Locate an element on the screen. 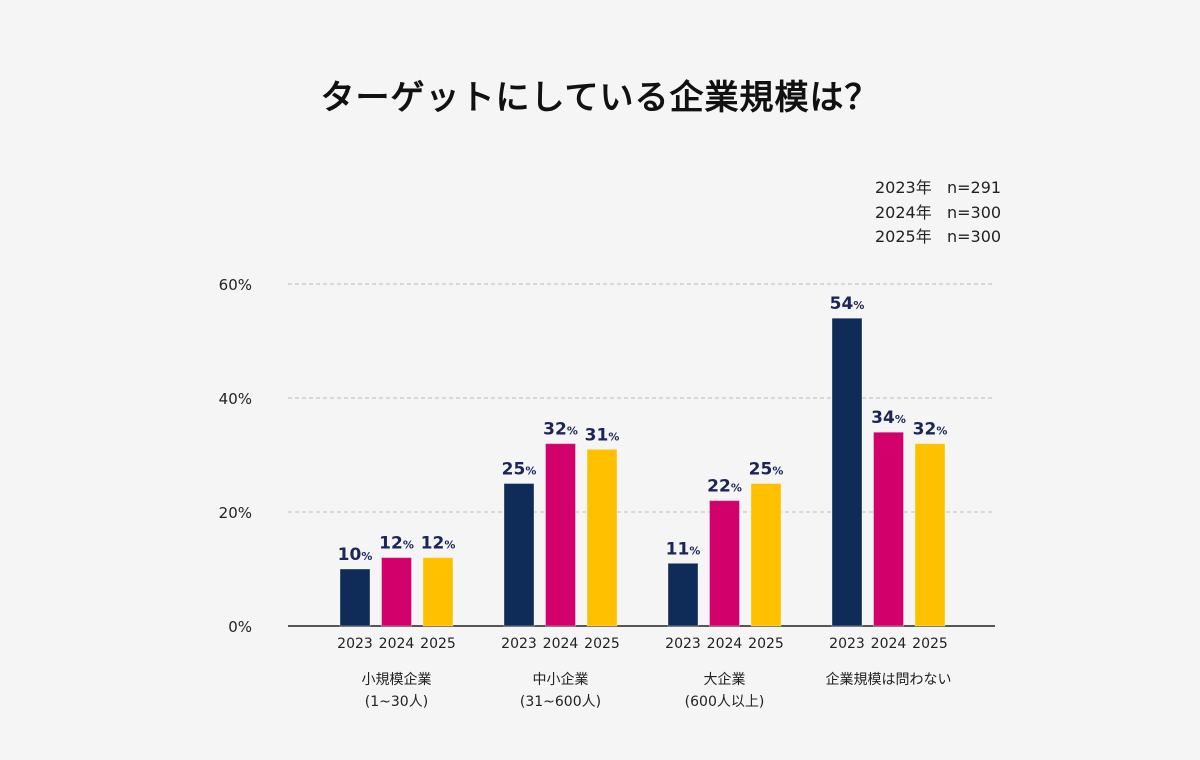 Image resolution: width=1200 pixels, height=760 pixels. y-tick-label: 40% is located at coordinates (235, 399).